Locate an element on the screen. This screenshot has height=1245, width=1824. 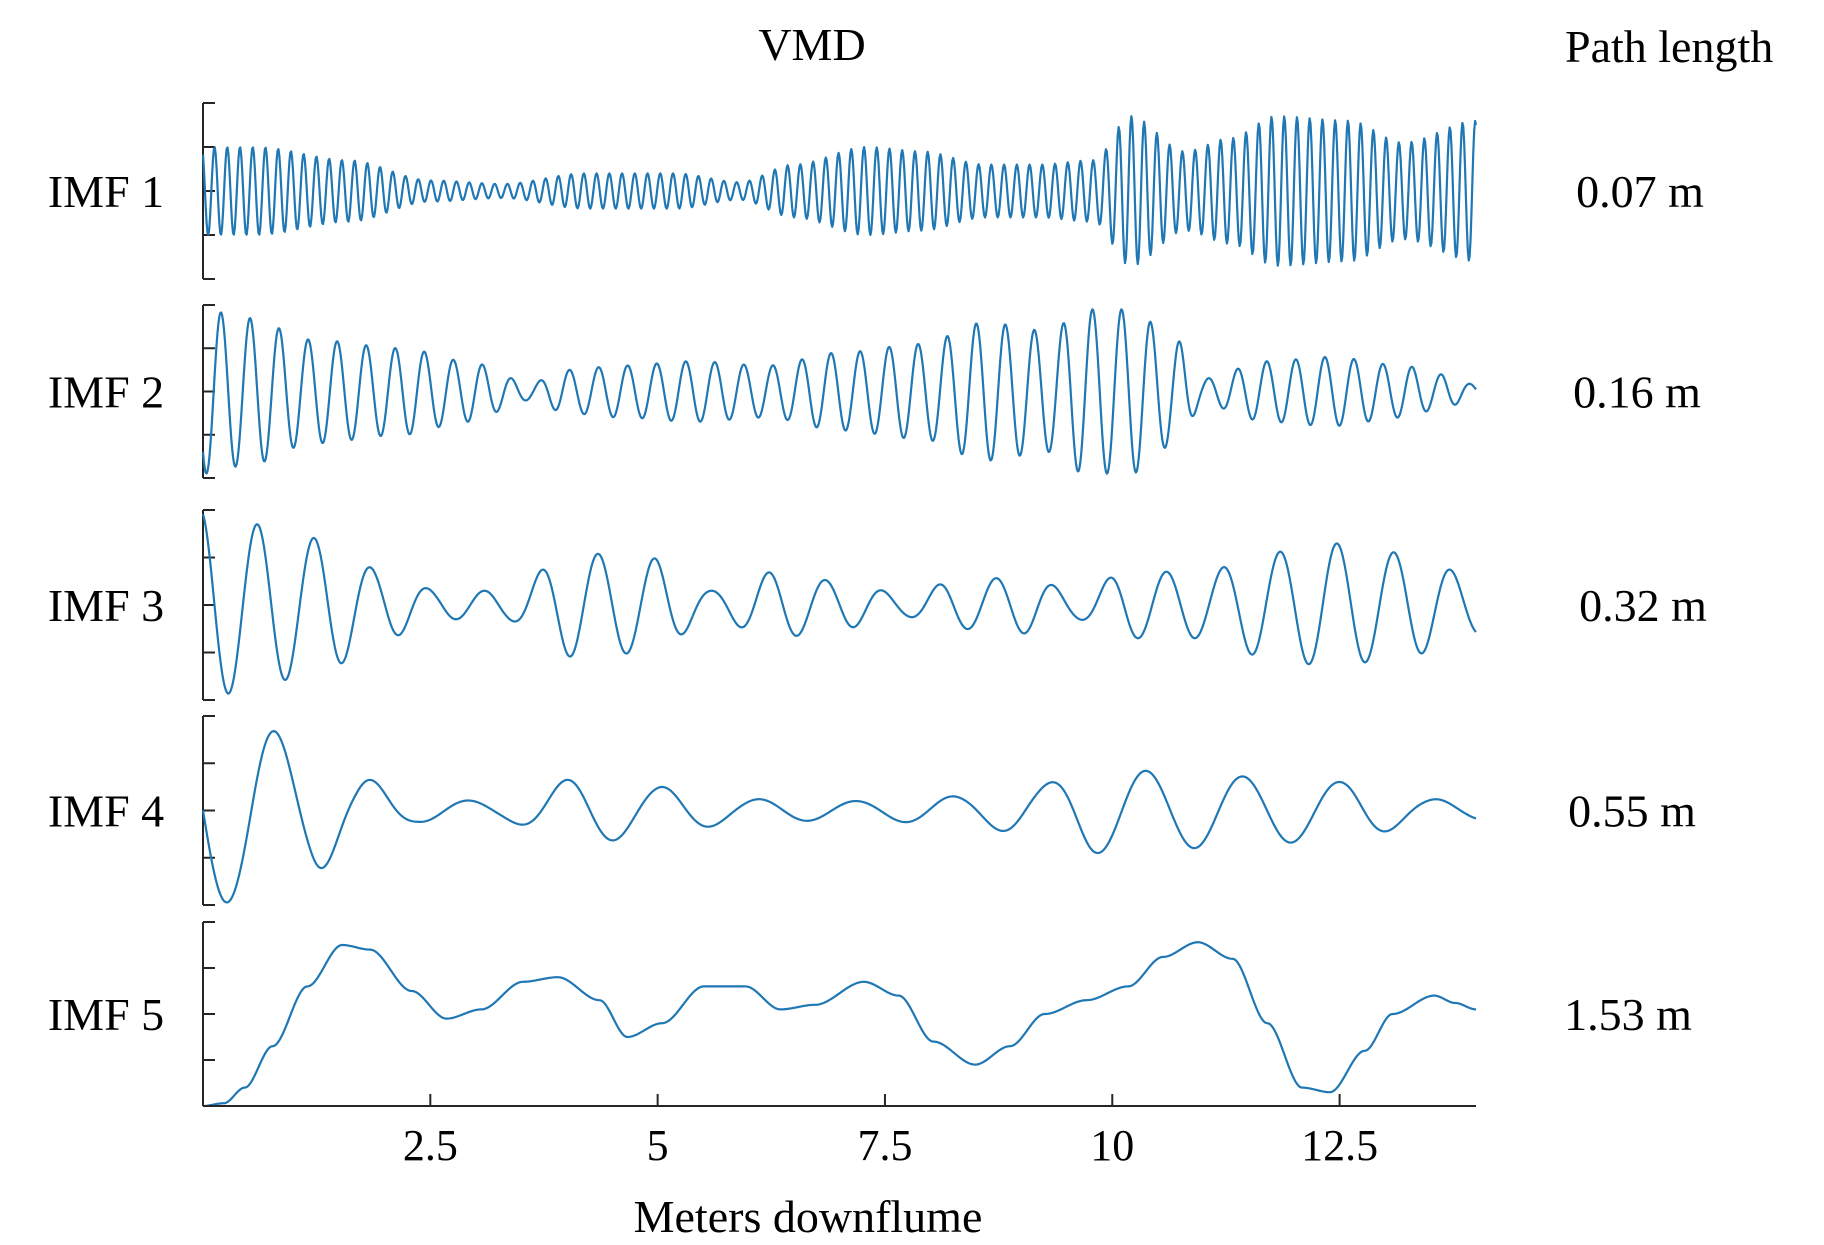
x-tick-label: 2.5 is located at coordinates (430, 1145).